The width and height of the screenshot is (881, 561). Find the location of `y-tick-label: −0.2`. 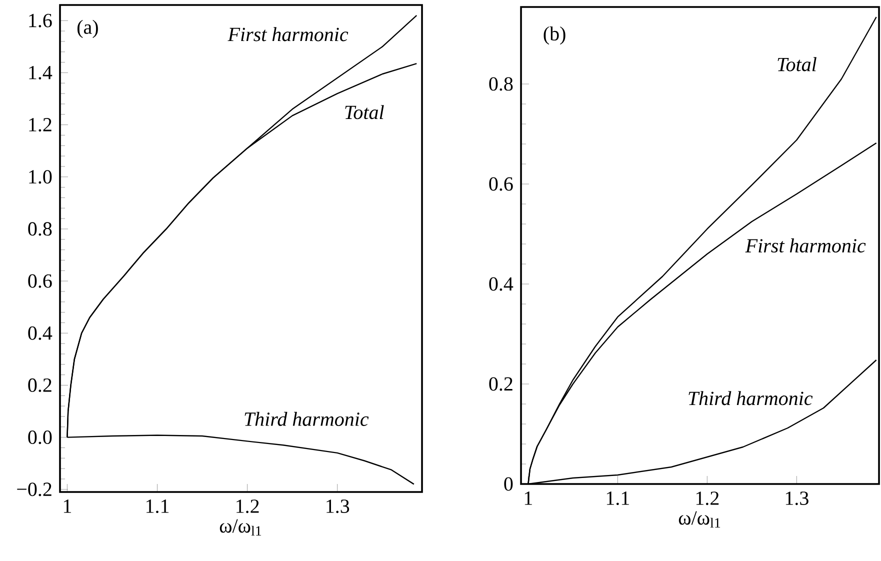

y-tick-label: −0.2 is located at coordinates (34, 489).